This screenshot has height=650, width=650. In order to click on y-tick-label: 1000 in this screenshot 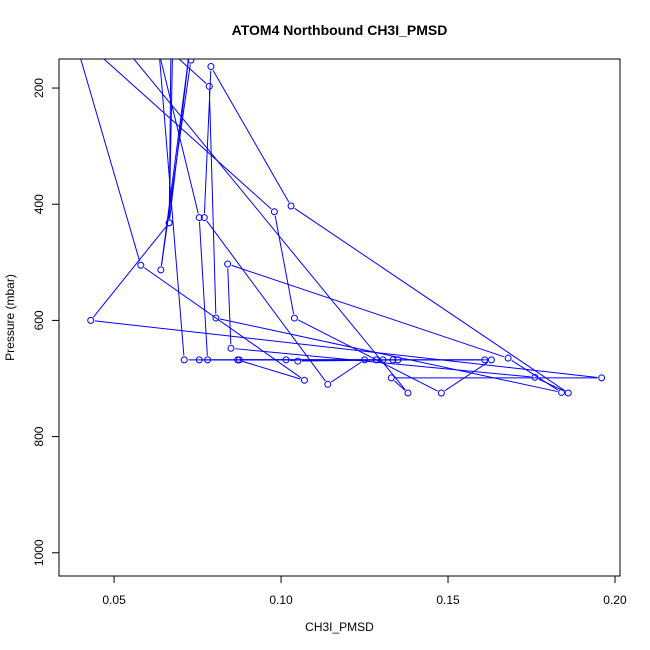, I will do `click(39, 552)`.